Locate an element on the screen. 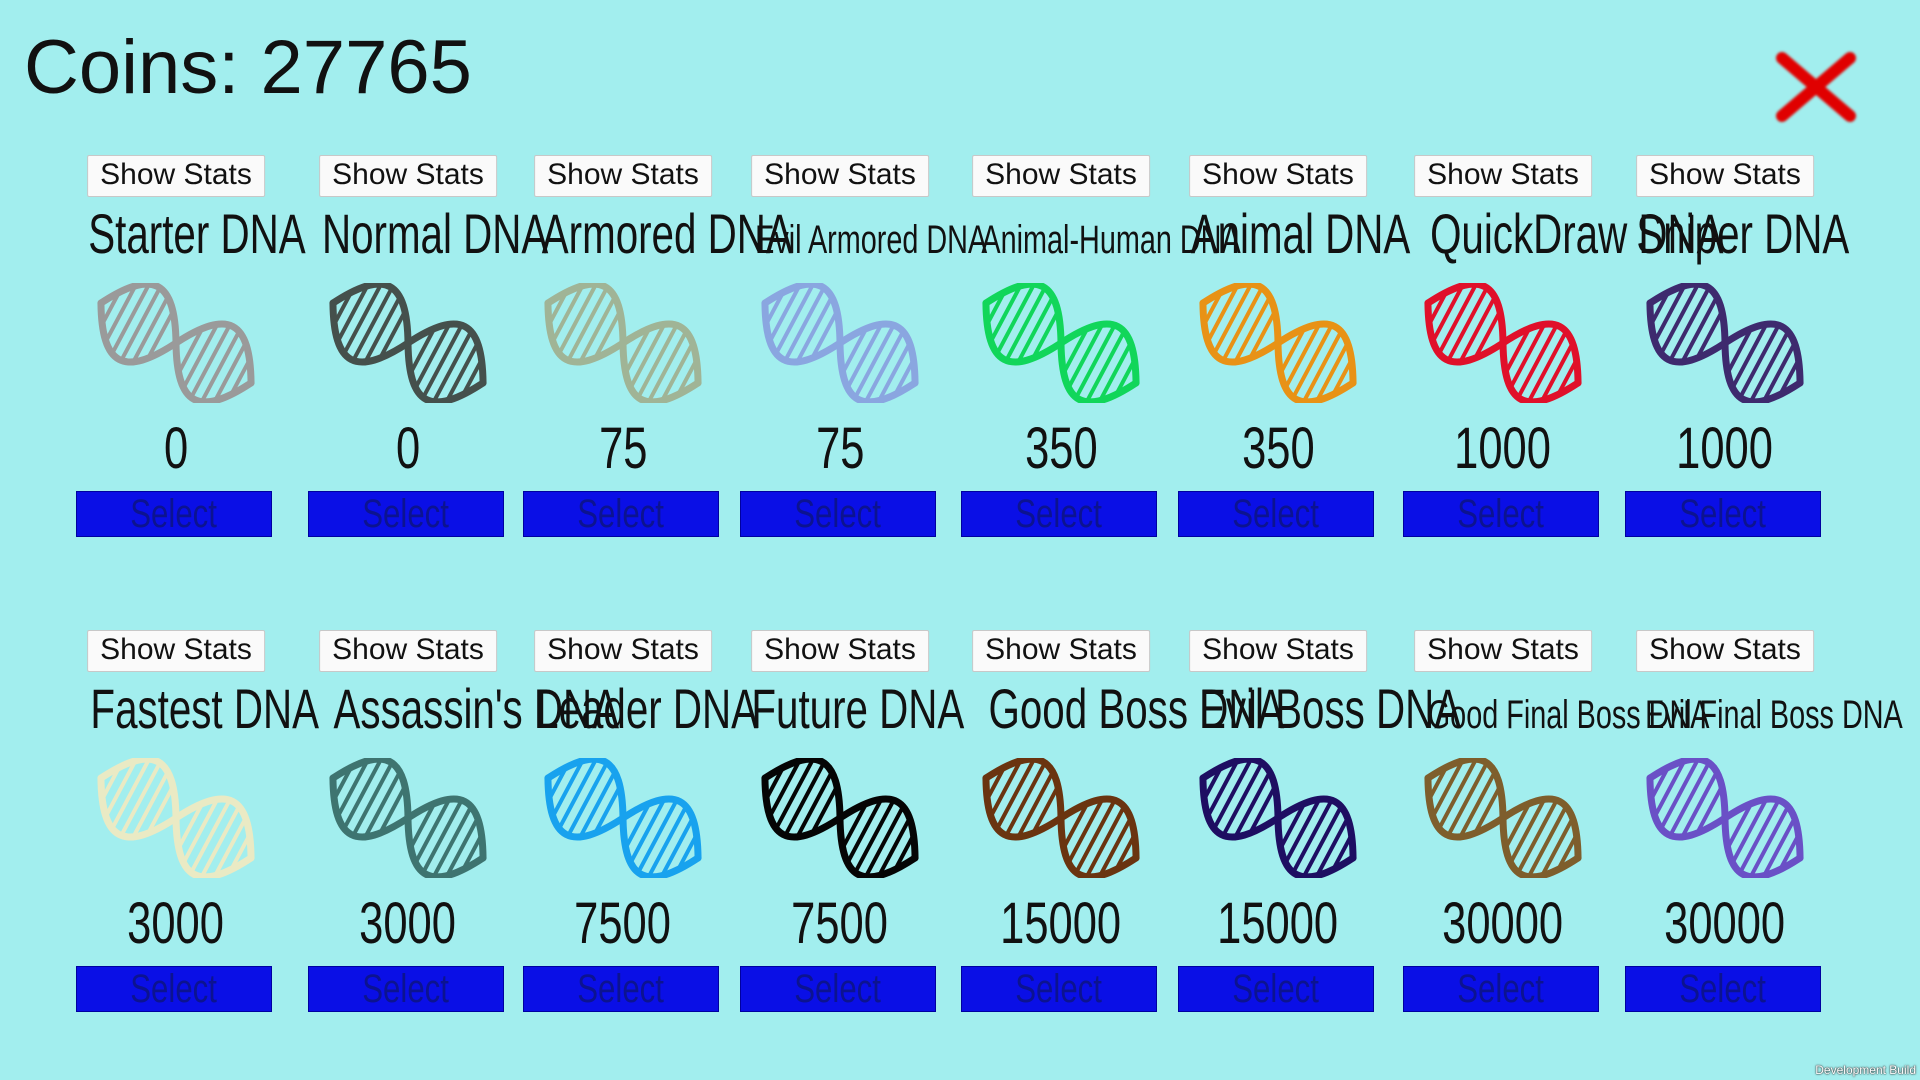  dna-price-value: 30000 is located at coordinates (1725, 923).